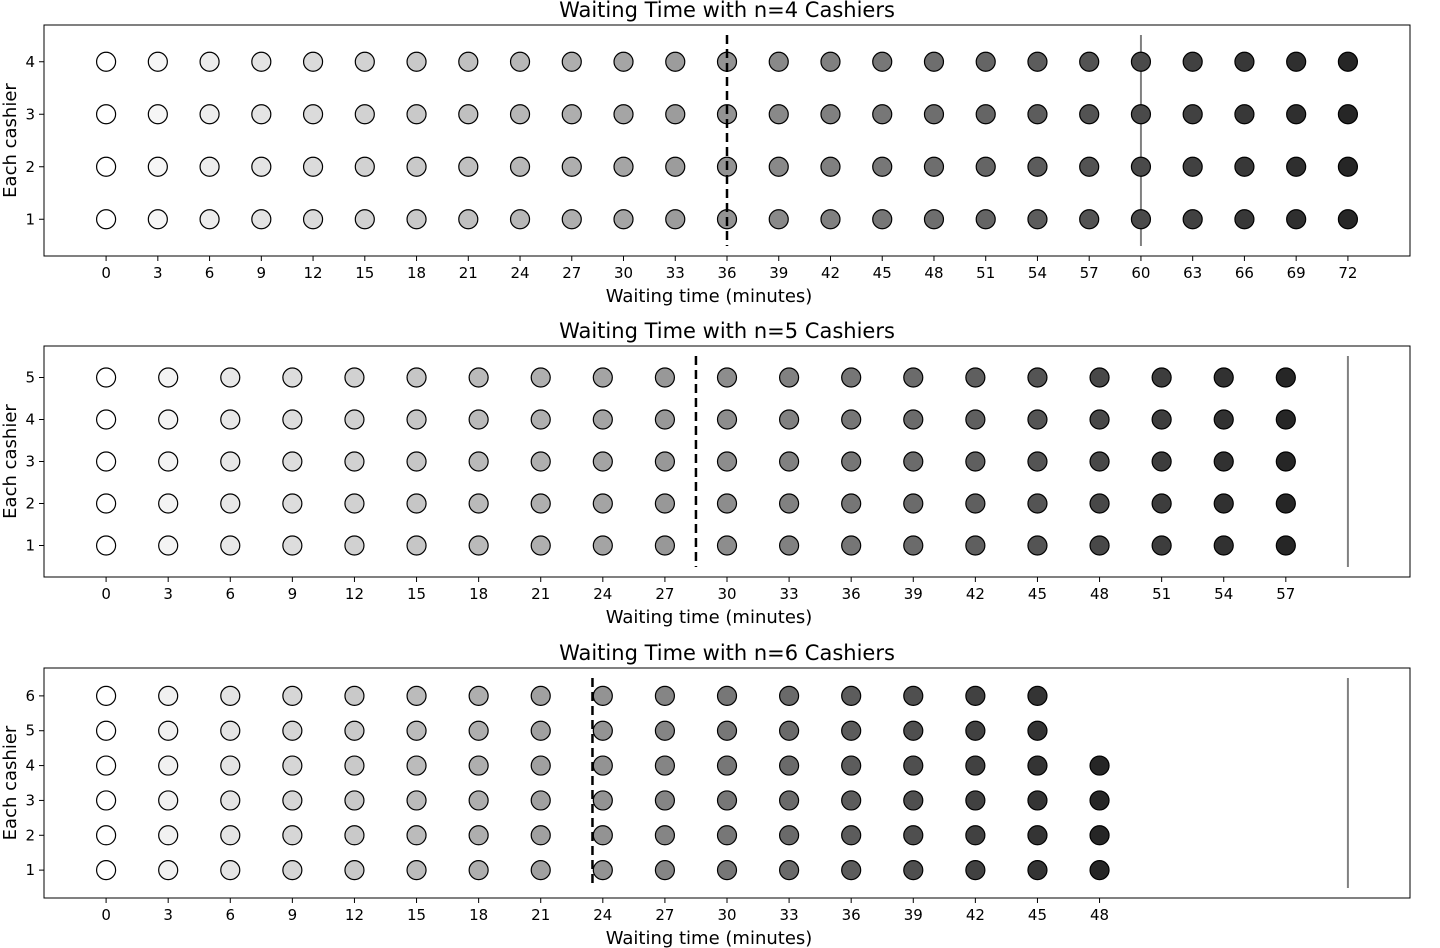 The width and height of the screenshot is (1440, 948). Describe the element at coordinates (1285, 594) in the screenshot. I see `x-tick-label: 57` at that location.